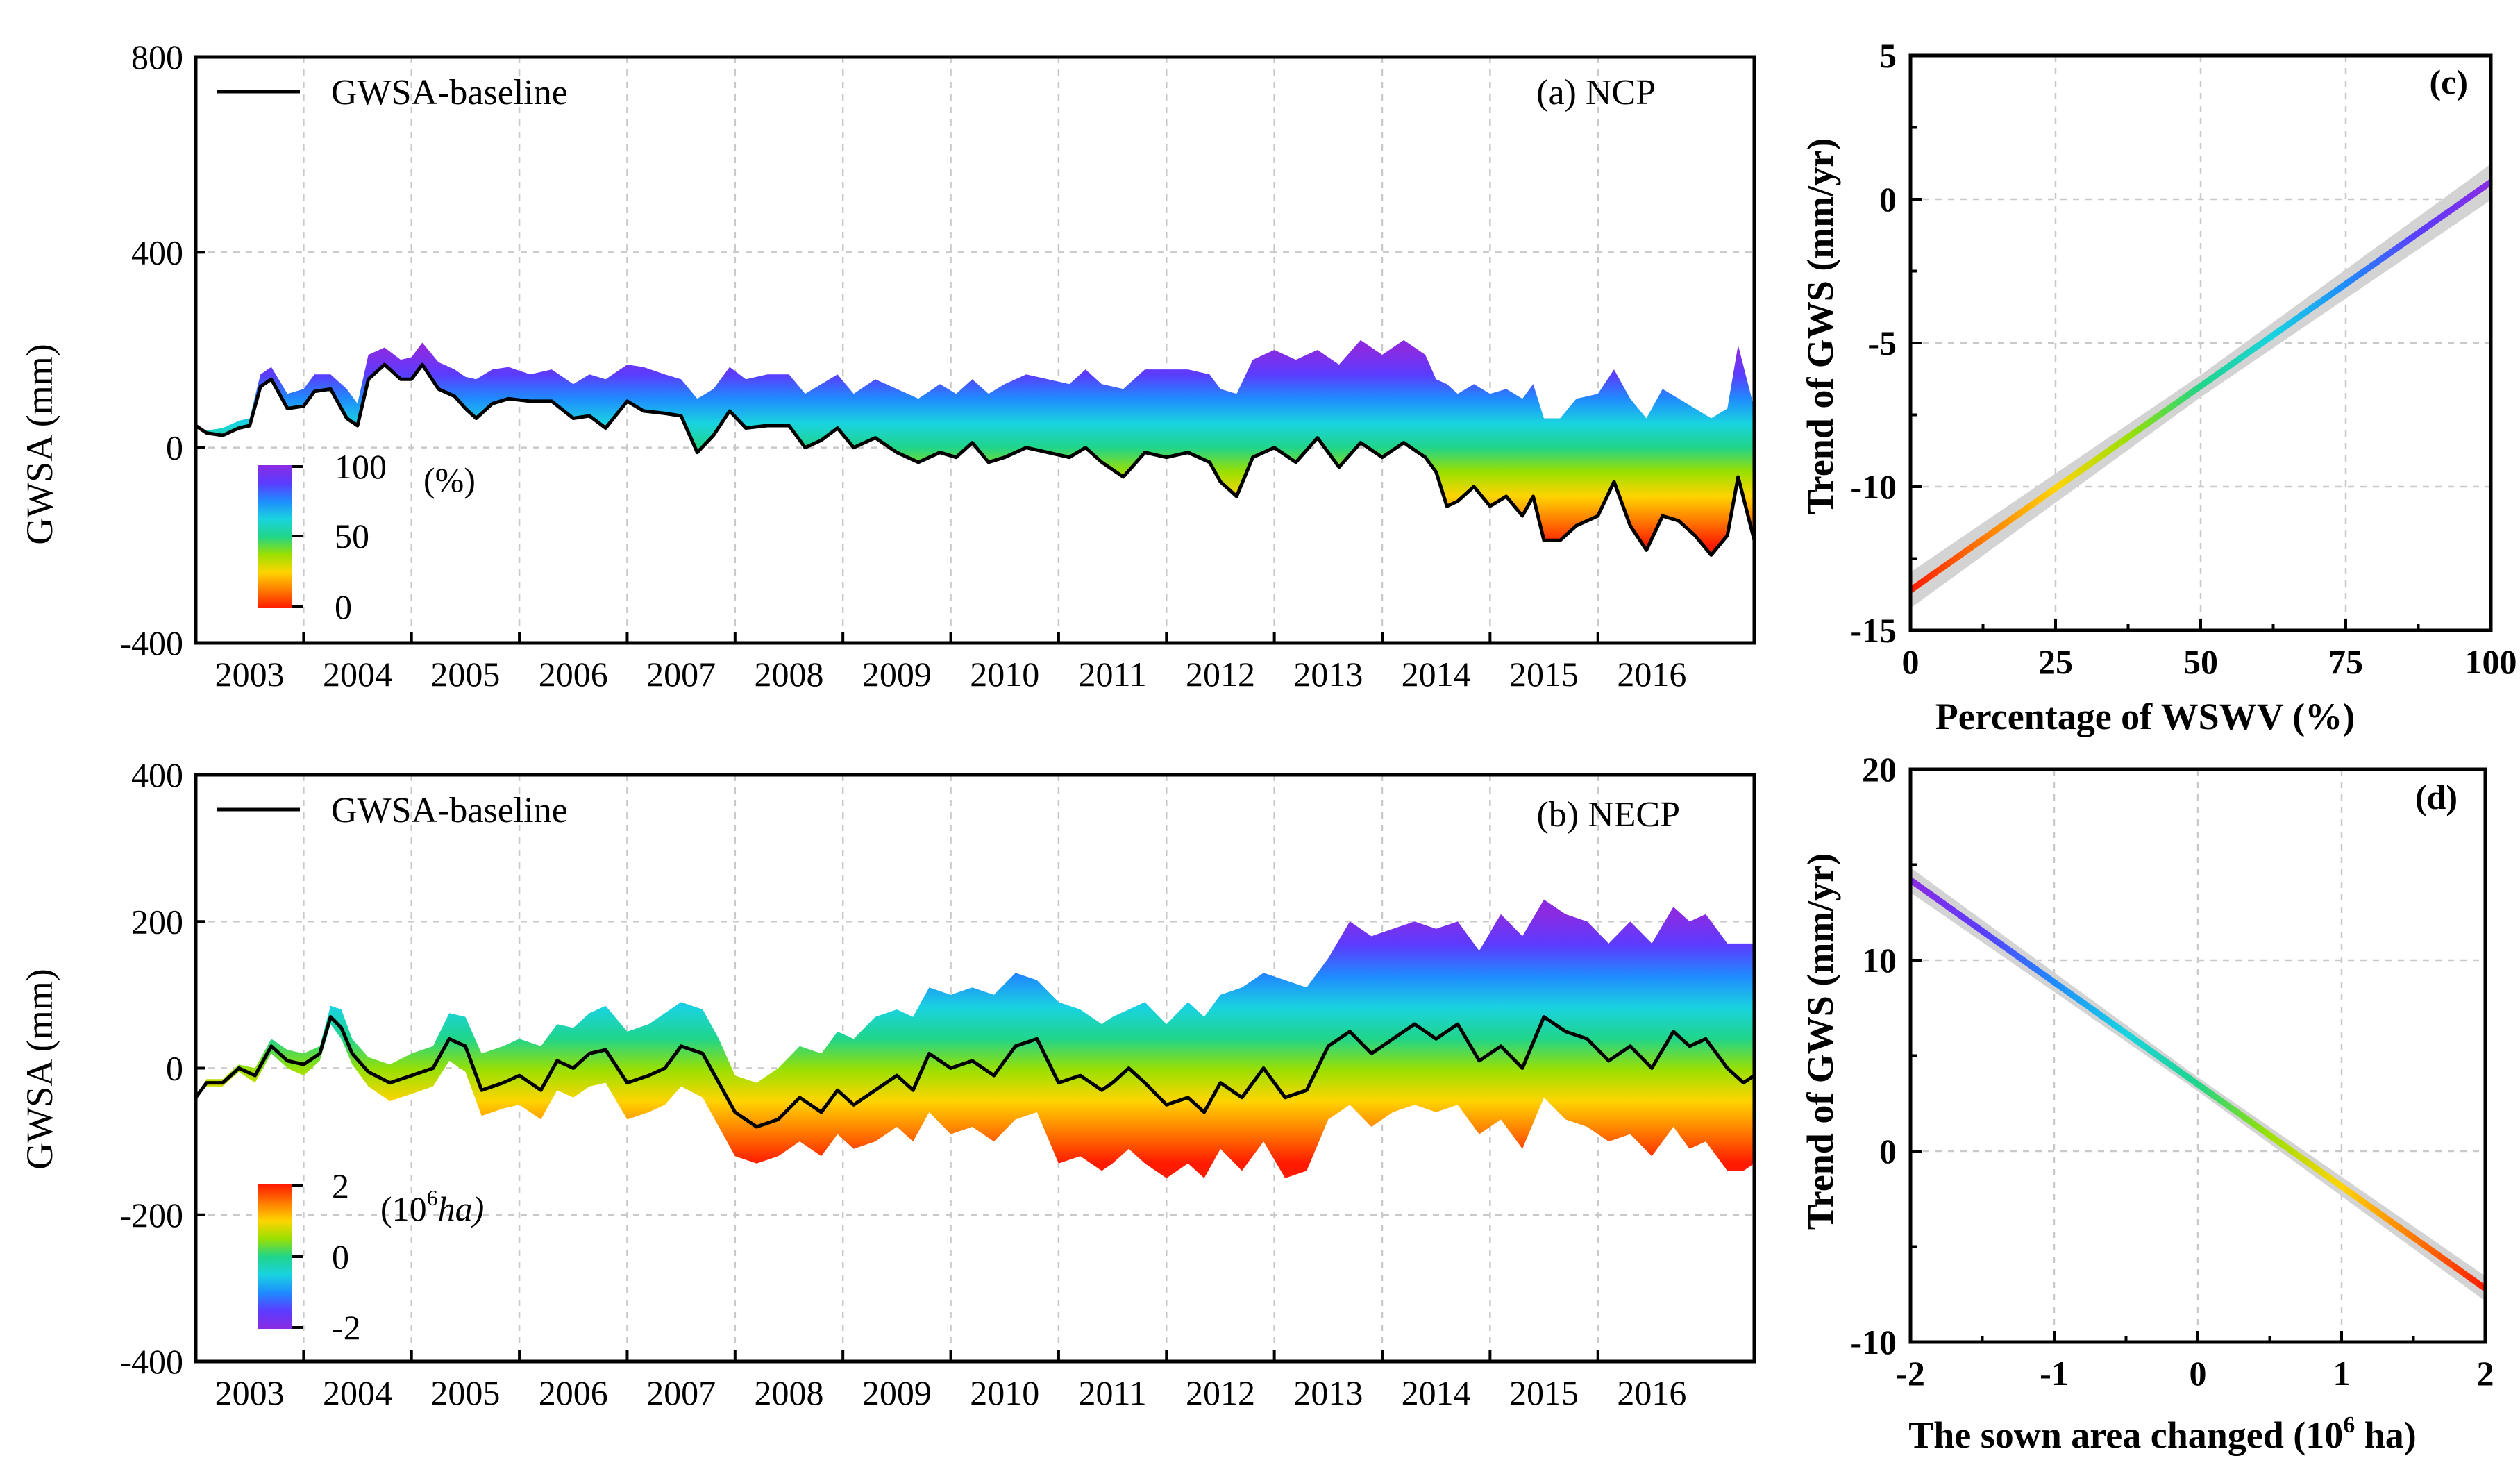 The height and width of the screenshot is (1483, 2520). Describe the element at coordinates (2054, 1373) in the screenshot. I see `x-tick-label: -1` at that location.